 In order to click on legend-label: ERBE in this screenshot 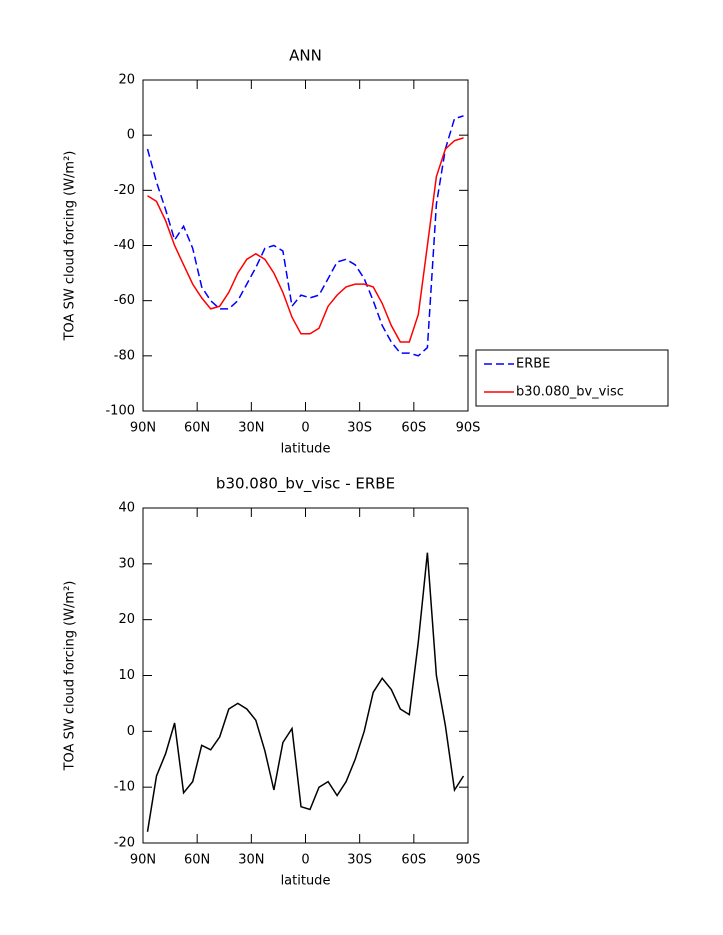, I will do `click(533, 364)`.